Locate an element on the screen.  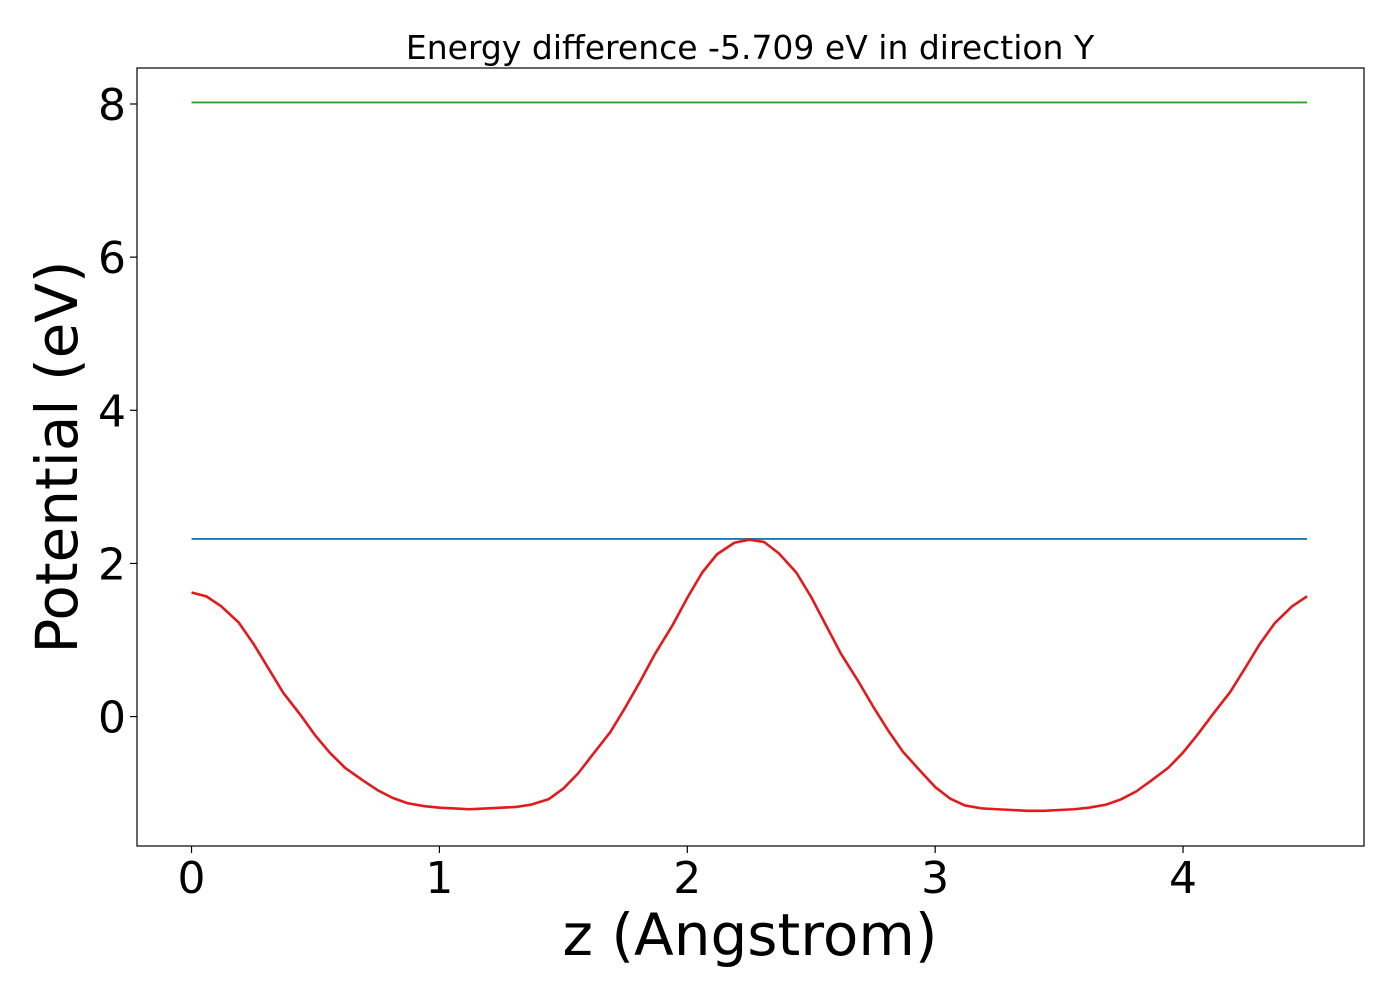
y-tick-label: 2 is located at coordinates (112, 564).